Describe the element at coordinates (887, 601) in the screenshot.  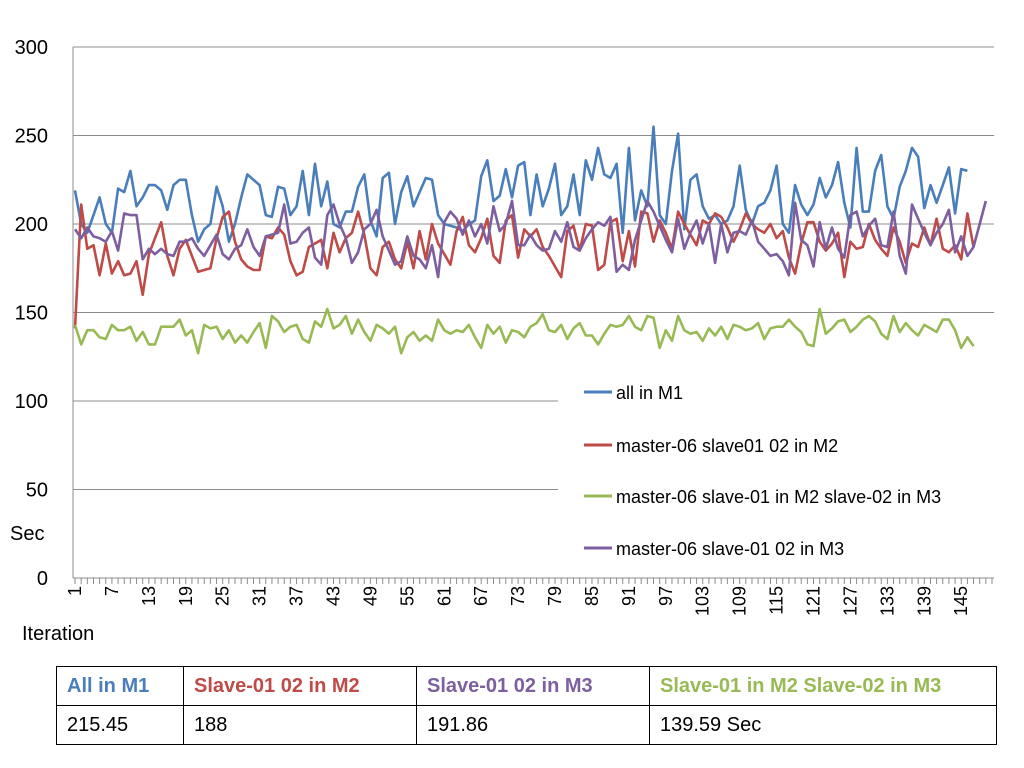
I see `x-tick-label: 133` at that location.